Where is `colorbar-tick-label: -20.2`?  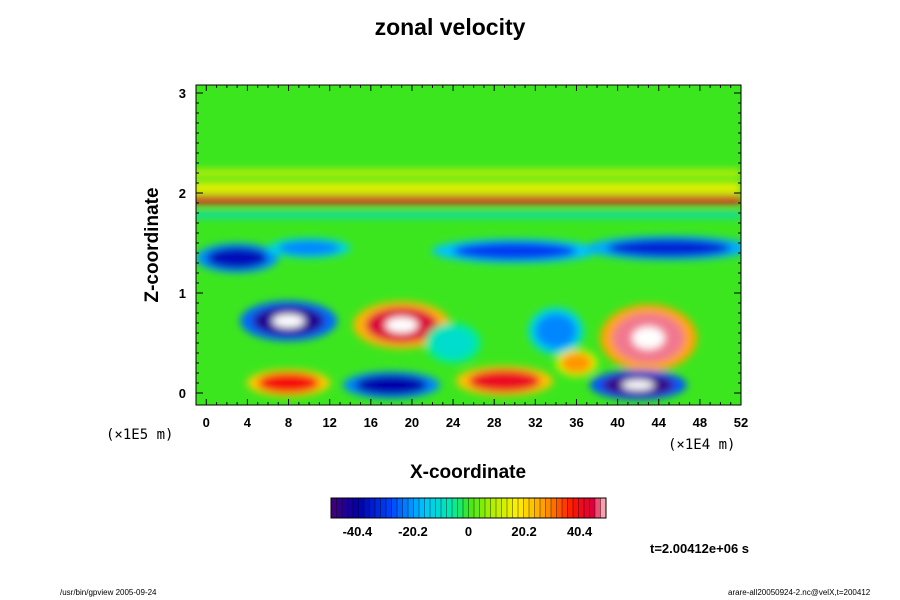
colorbar-tick-label: -20.2 is located at coordinates (413, 531).